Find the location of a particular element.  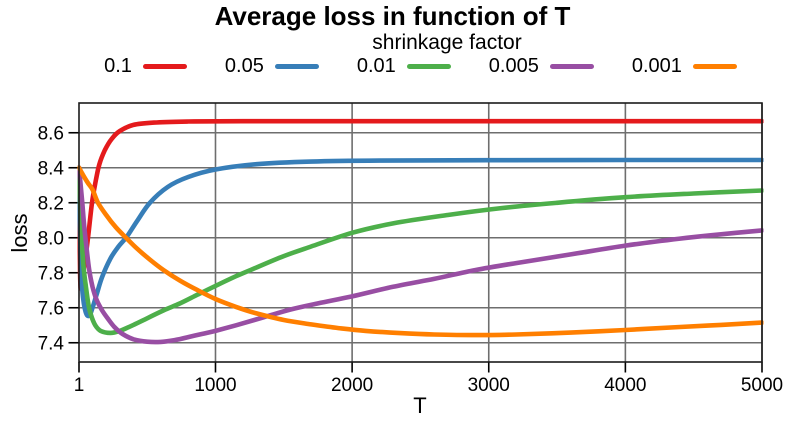

legend-label: 0.01 is located at coordinates (376, 66).